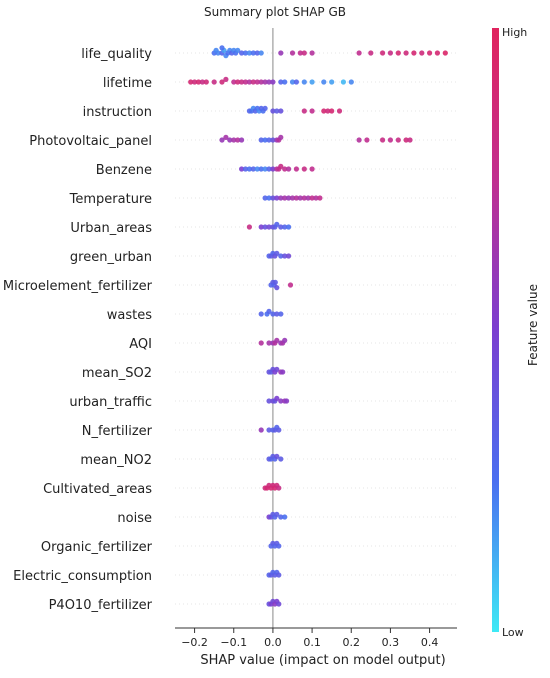 The width and height of the screenshot is (550, 678). Describe the element at coordinates (273, 642) in the screenshot. I see `x-tick-label: 0.0` at that location.